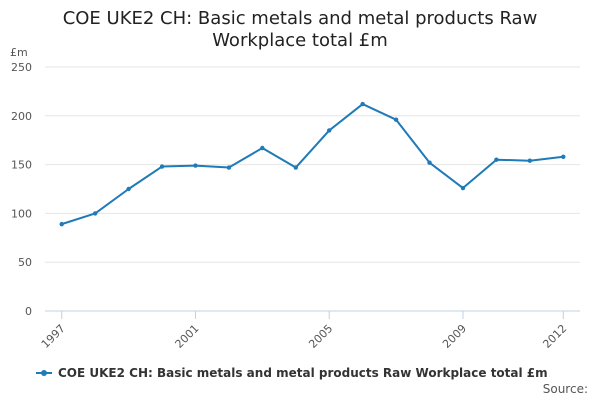 The height and width of the screenshot is (400, 600). What do you see at coordinates (21, 116) in the screenshot?
I see `y-tick-label: 200` at bounding box center [21, 116].